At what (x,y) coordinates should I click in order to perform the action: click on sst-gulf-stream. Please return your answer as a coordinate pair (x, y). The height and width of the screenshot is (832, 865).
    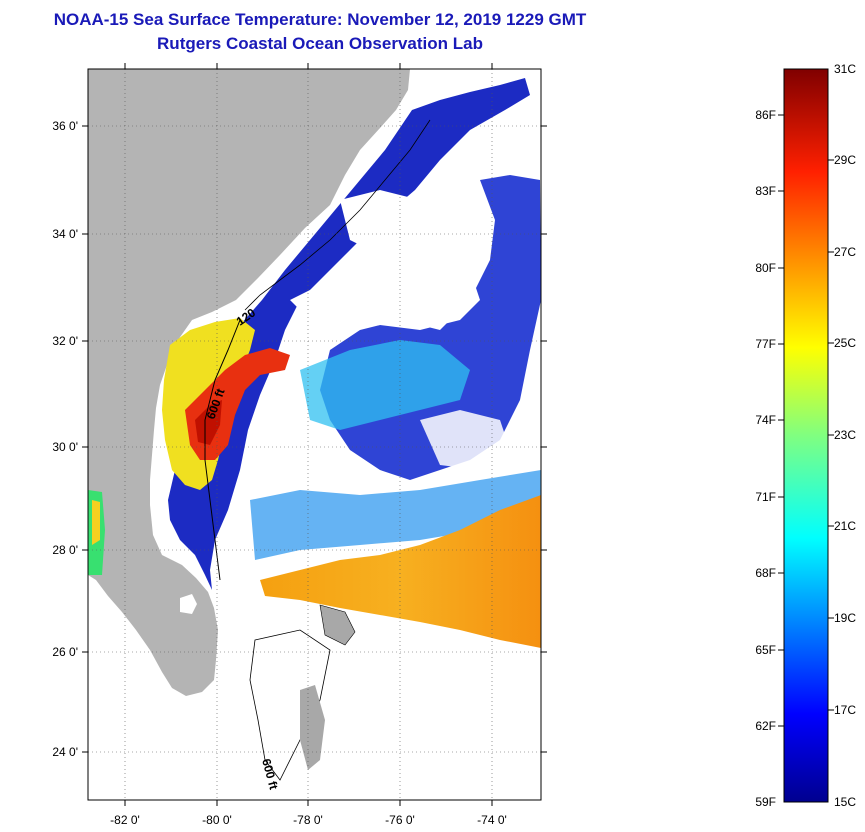
    Looking at the image, I should click on (400, 571).